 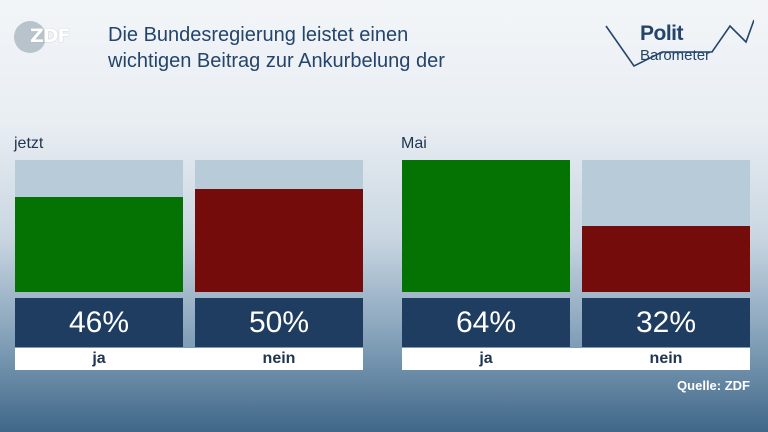 I want to click on bar-mai-nein, so click(x=666, y=259).